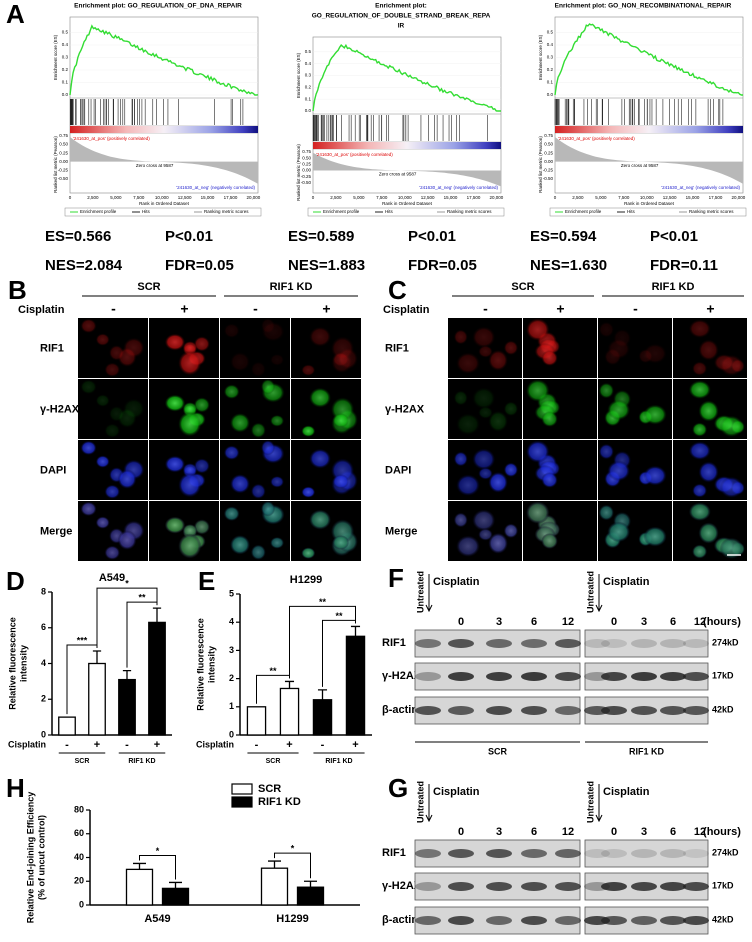  What do you see at coordinates (82, 761) in the screenshot?
I see `label: SCR` at bounding box center [82, 761].